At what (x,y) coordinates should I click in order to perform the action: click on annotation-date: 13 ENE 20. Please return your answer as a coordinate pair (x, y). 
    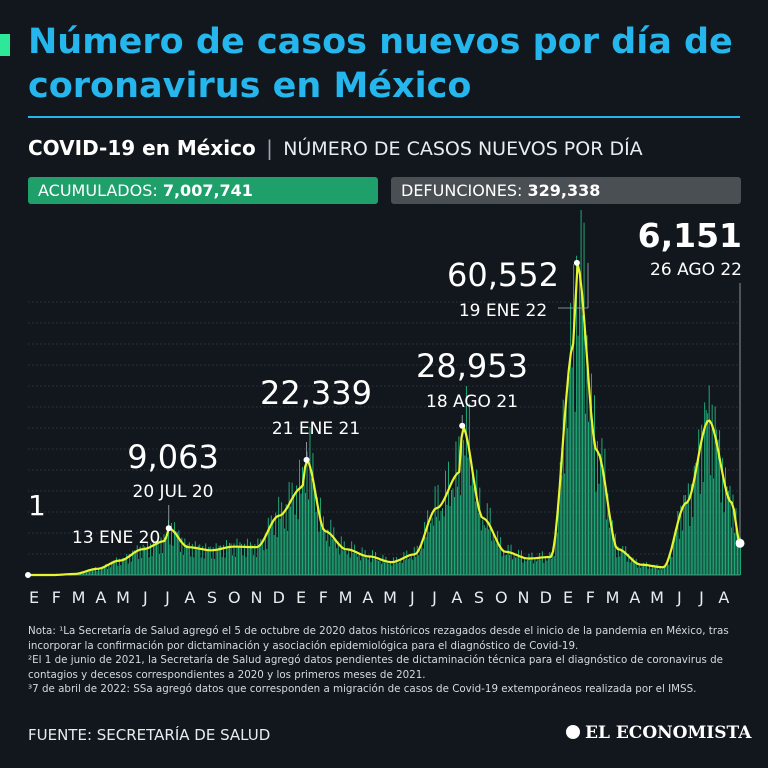
    Looking at the image, I should click on (116, 538).